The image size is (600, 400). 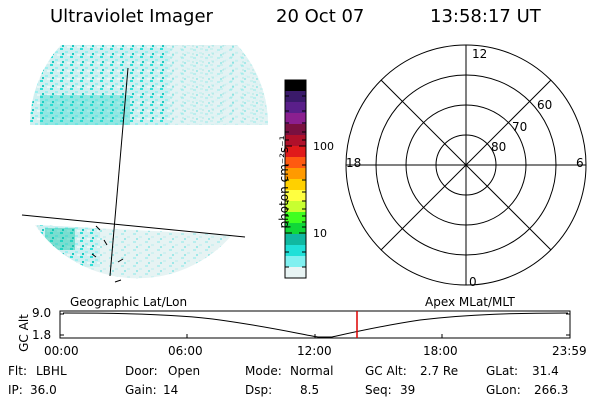 I want to click on apex-mlat-label: Apex MLat/MLT, so click(x=470, y=302).